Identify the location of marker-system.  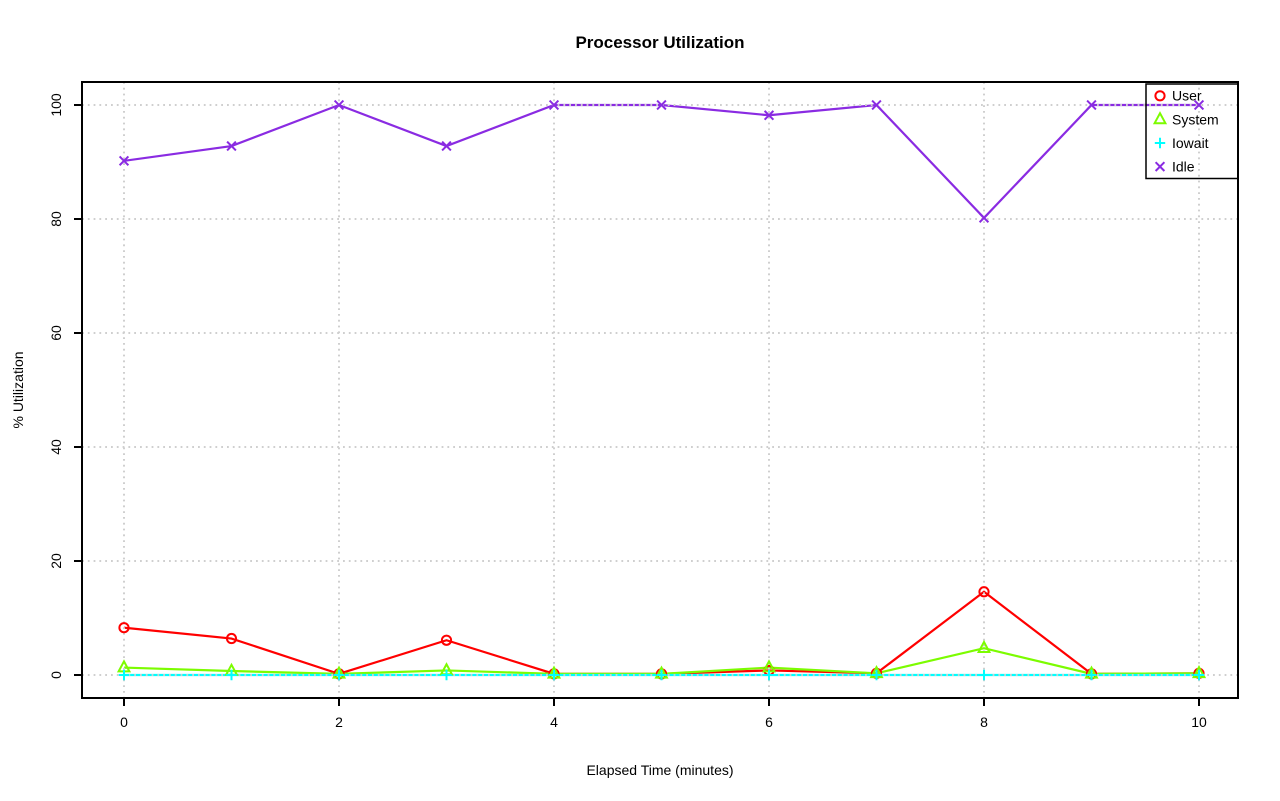
(984, 646).